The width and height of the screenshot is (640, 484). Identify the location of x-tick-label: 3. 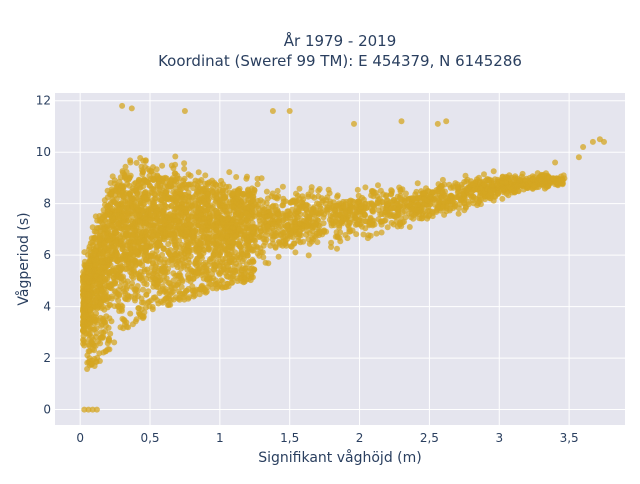
(499, 438).